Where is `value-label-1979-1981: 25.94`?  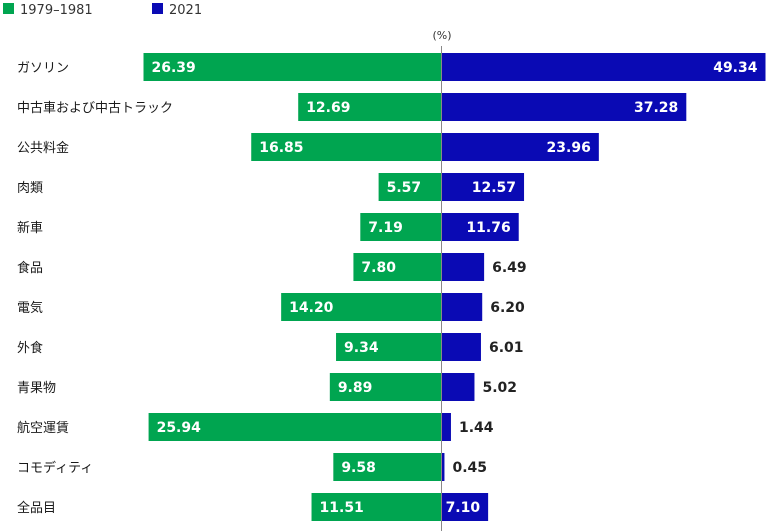 value-label-1979-1981: 25.94 is located at coordinates (179, 428).